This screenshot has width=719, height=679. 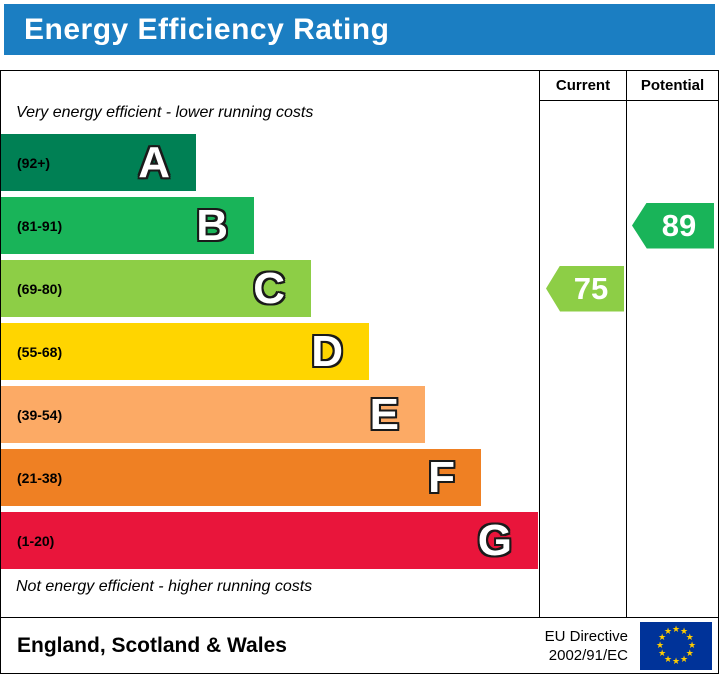 I want to click on band-row-d: (55-68) D, so click(x=270, y=351).